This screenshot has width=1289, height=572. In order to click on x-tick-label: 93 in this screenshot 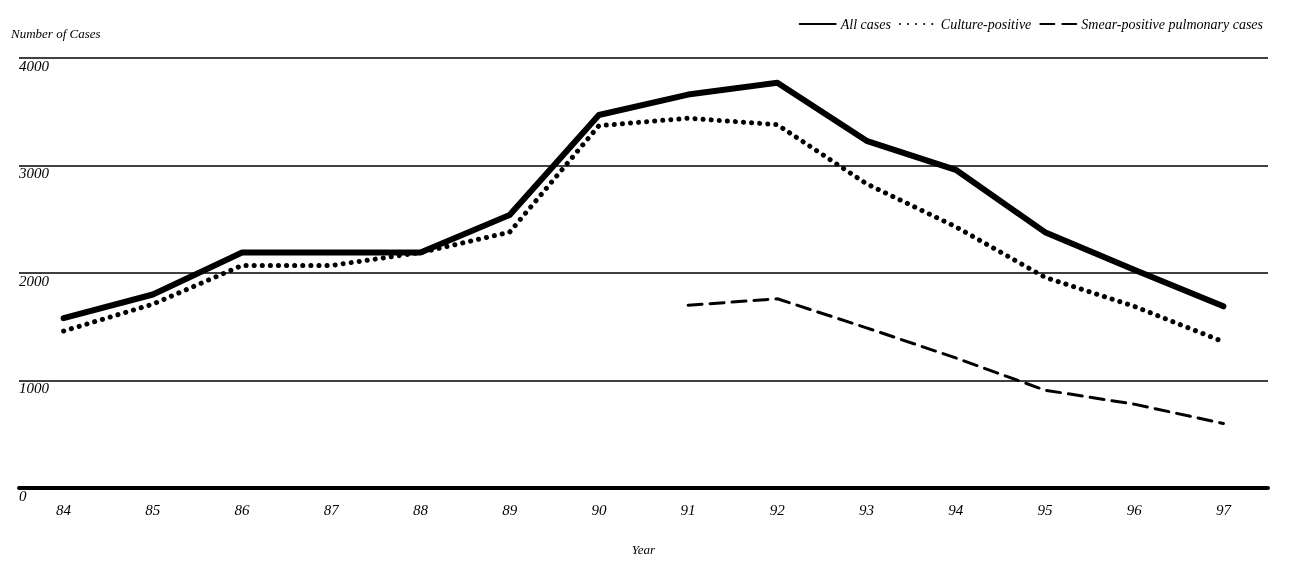, I will do `click(867, 509)`.